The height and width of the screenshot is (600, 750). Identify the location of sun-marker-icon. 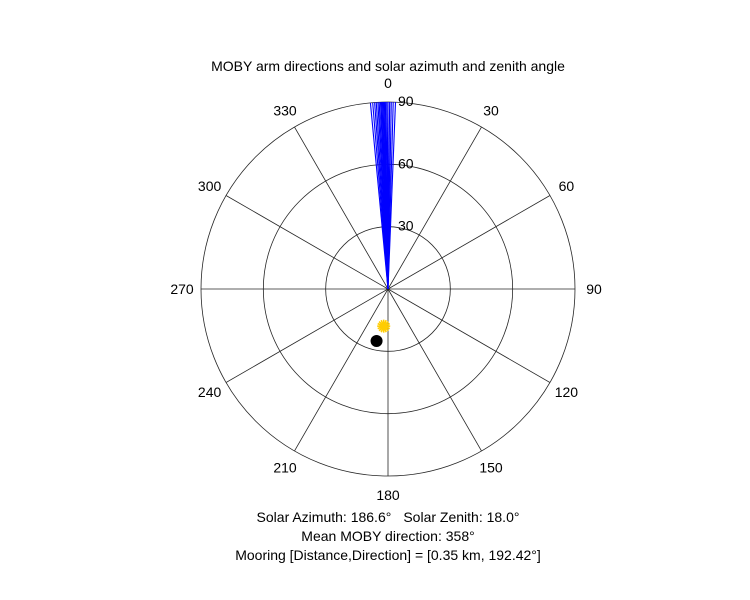
(384, 326).